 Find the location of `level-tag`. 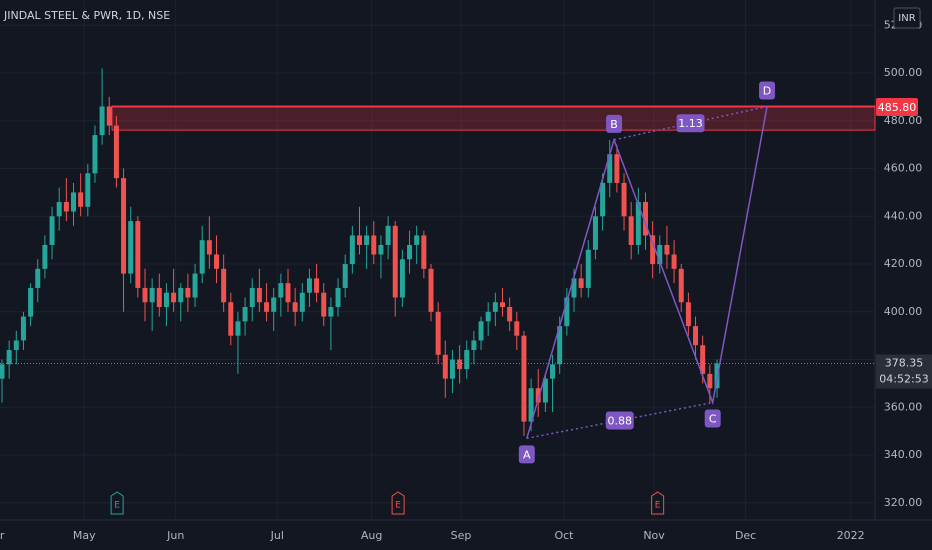

level-tag is located at coordinates (897, 106).